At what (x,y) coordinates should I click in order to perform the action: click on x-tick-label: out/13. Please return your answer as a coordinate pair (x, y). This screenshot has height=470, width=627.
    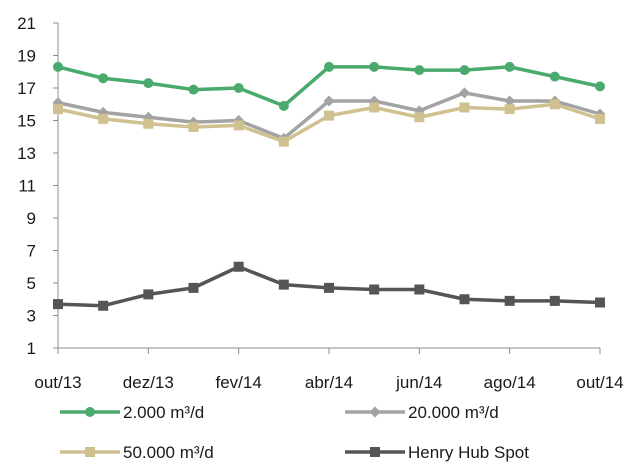
    Looking at the image, I should click on (57, 382).